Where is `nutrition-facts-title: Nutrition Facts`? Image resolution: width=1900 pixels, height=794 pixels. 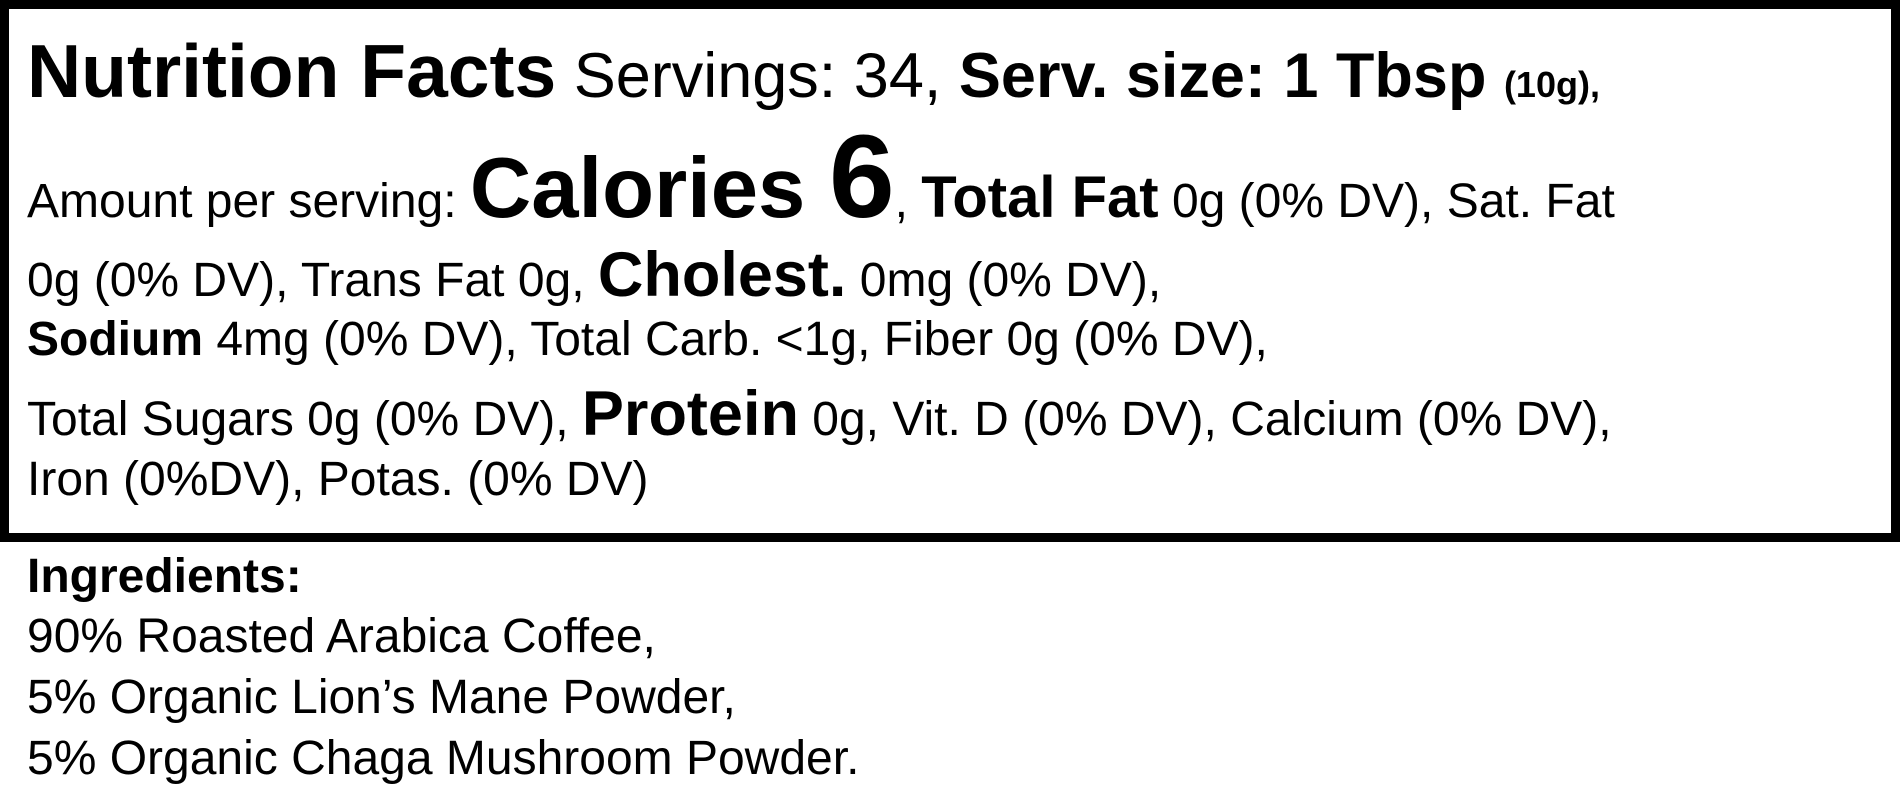
nutrition-facts-title: Nutrition Facts is located at coordinates (292, 71).